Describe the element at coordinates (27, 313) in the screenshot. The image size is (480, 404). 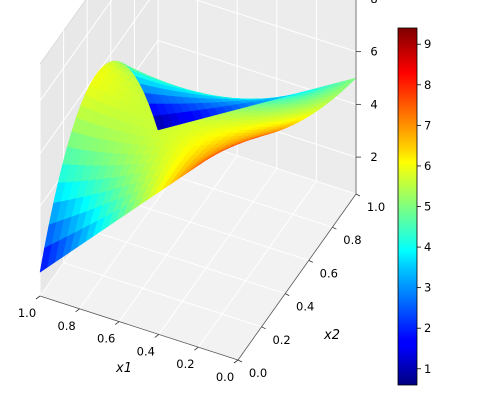
I see `x-tick-label: 1.0` at that location.